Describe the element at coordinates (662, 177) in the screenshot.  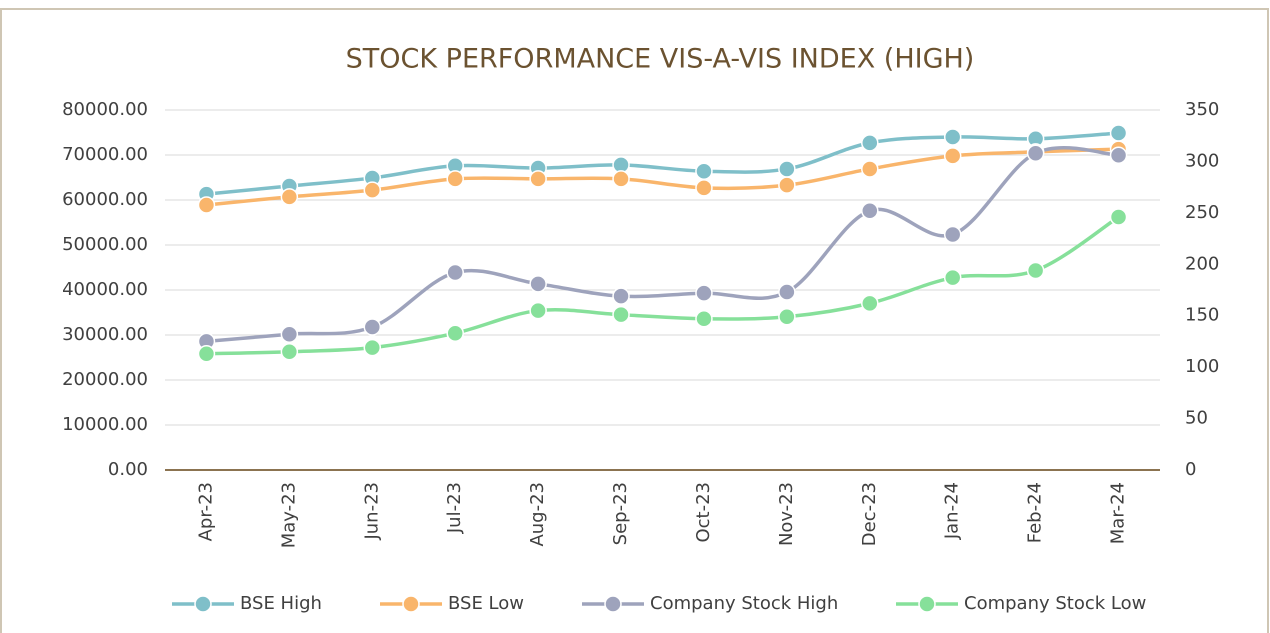
I see `series-line` at that location.